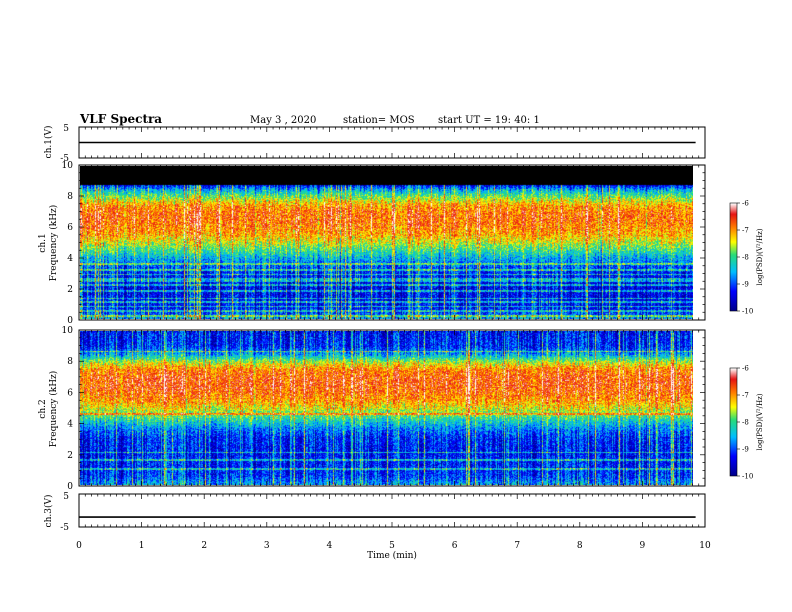 This screenshot has width=792, height=612. Describe the element at coordinates (64, 159) in the screenshot. I see `ch1-wave-tick-minus5: -5` at that location.